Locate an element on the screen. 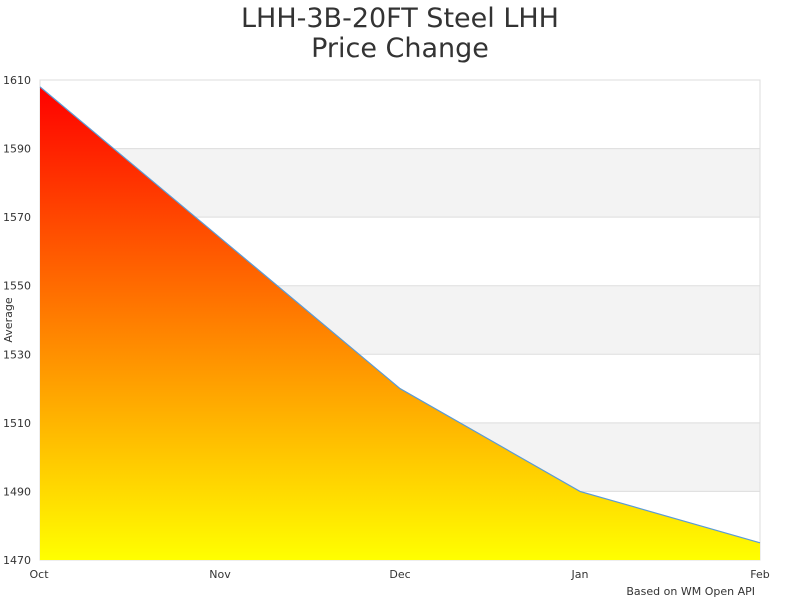 This screenshot has width=800, height=604. y-tick-label: 1510 is located at coordinates (17, 423).